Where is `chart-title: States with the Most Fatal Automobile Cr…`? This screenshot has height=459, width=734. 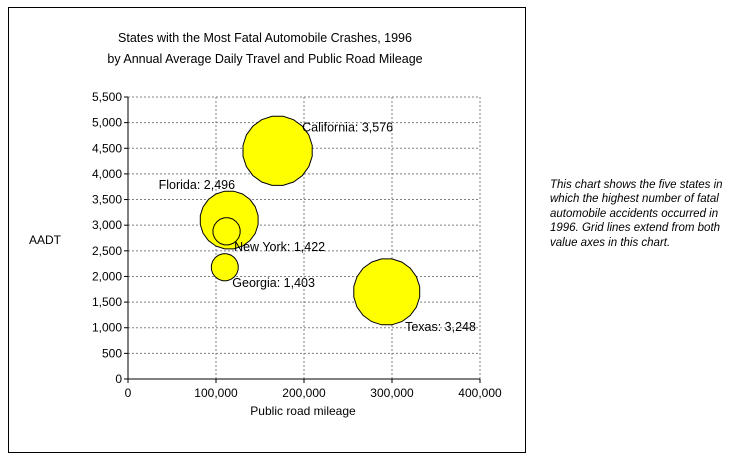 chart-title: States with the Most Fatal Automobile Cr… is located at coordinates (264, 48).